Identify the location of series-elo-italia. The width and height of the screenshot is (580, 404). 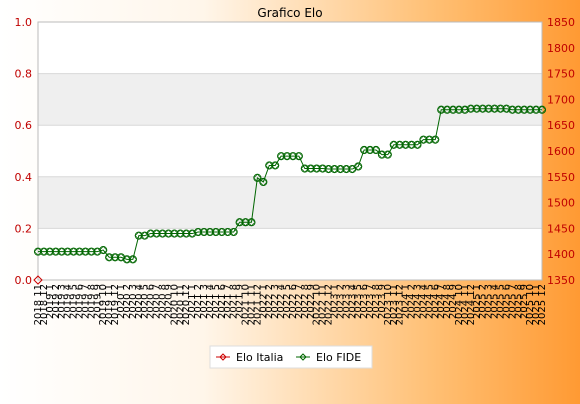
(38, 280).